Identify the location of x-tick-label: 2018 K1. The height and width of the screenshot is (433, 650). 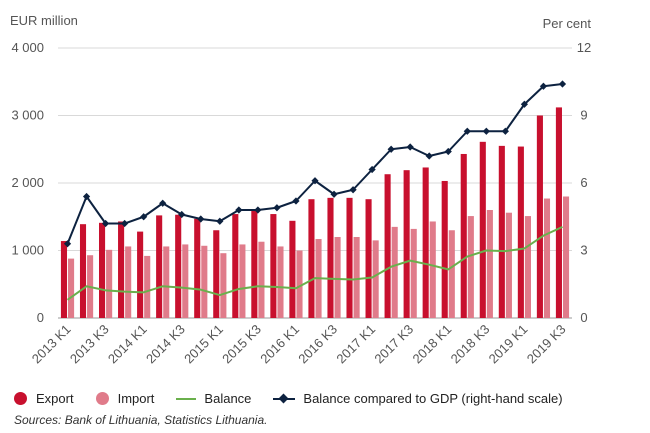
(432, 344).